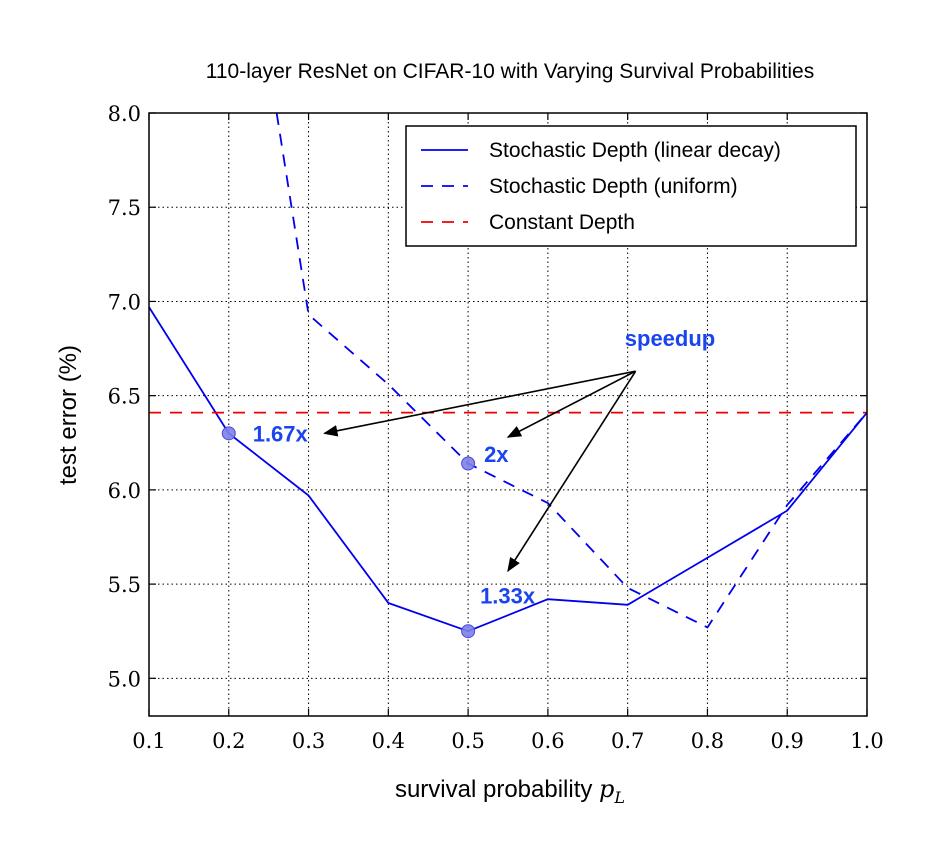 This screenshot has height=848, width=952. I want to click on marker-layer, so click(348, 532).